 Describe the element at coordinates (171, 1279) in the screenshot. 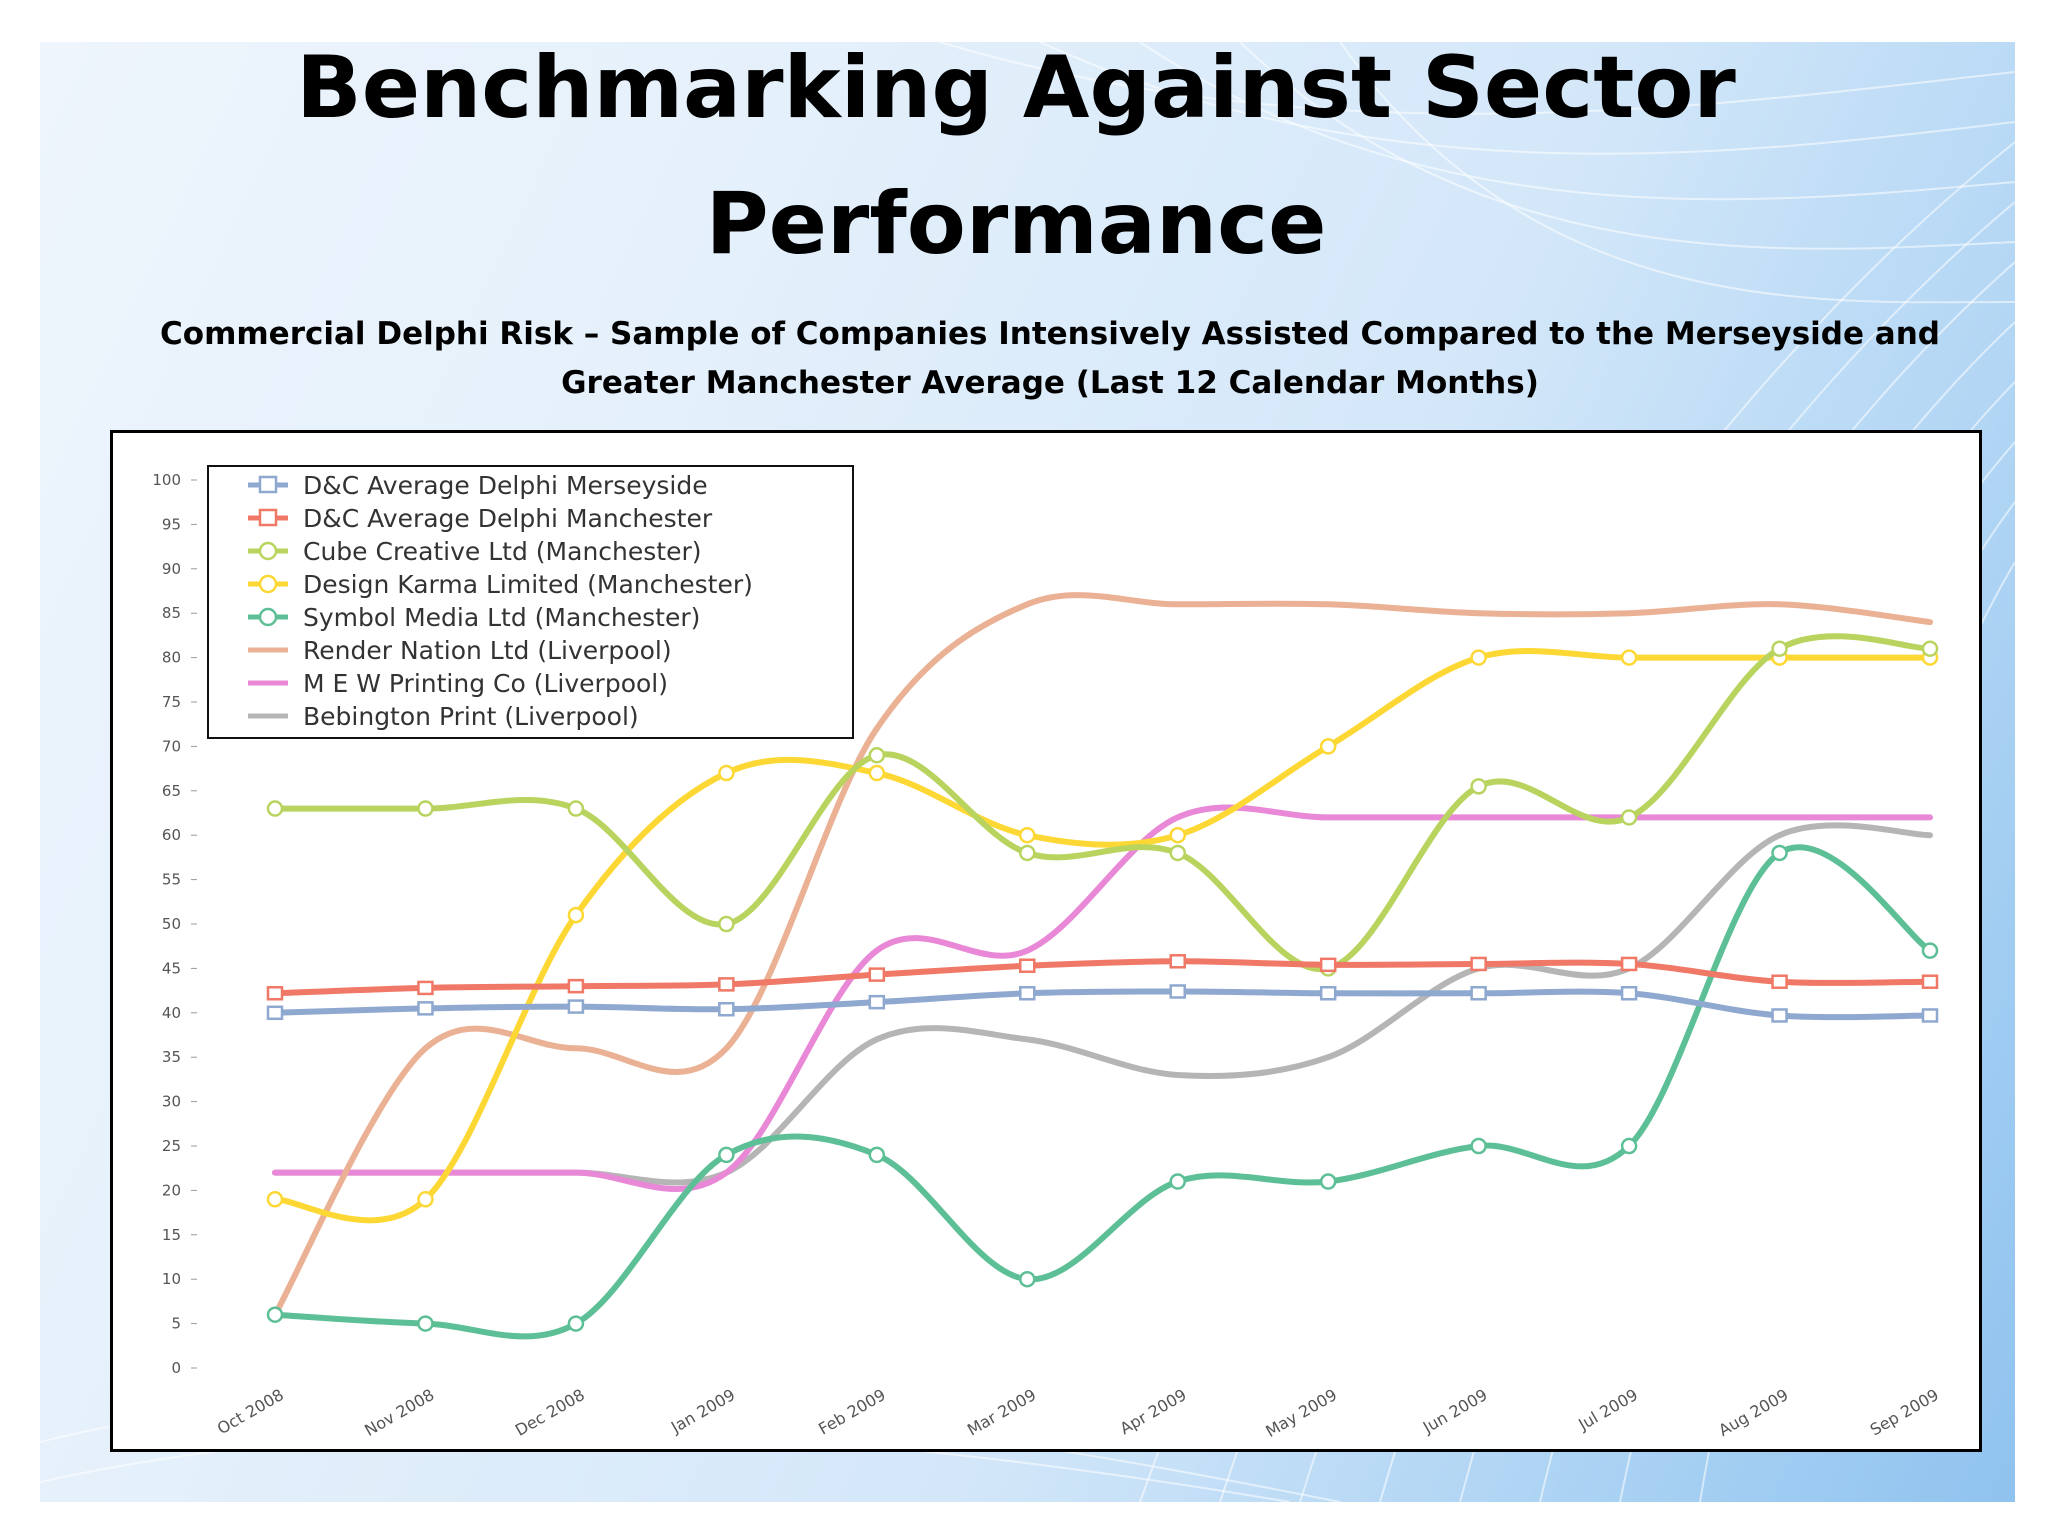

I see `y-tick-label: 10` at that location.